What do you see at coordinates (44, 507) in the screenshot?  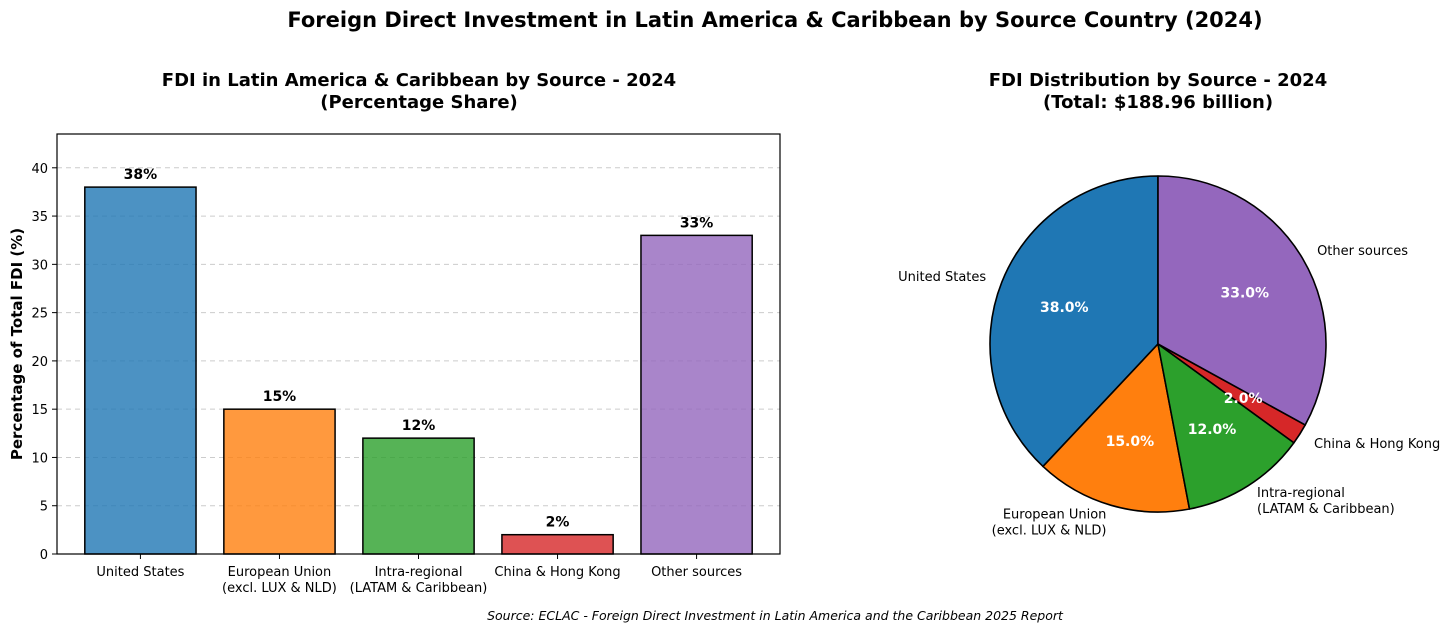 I see `y-tick-label: 5` at bounding box center [44, 507].